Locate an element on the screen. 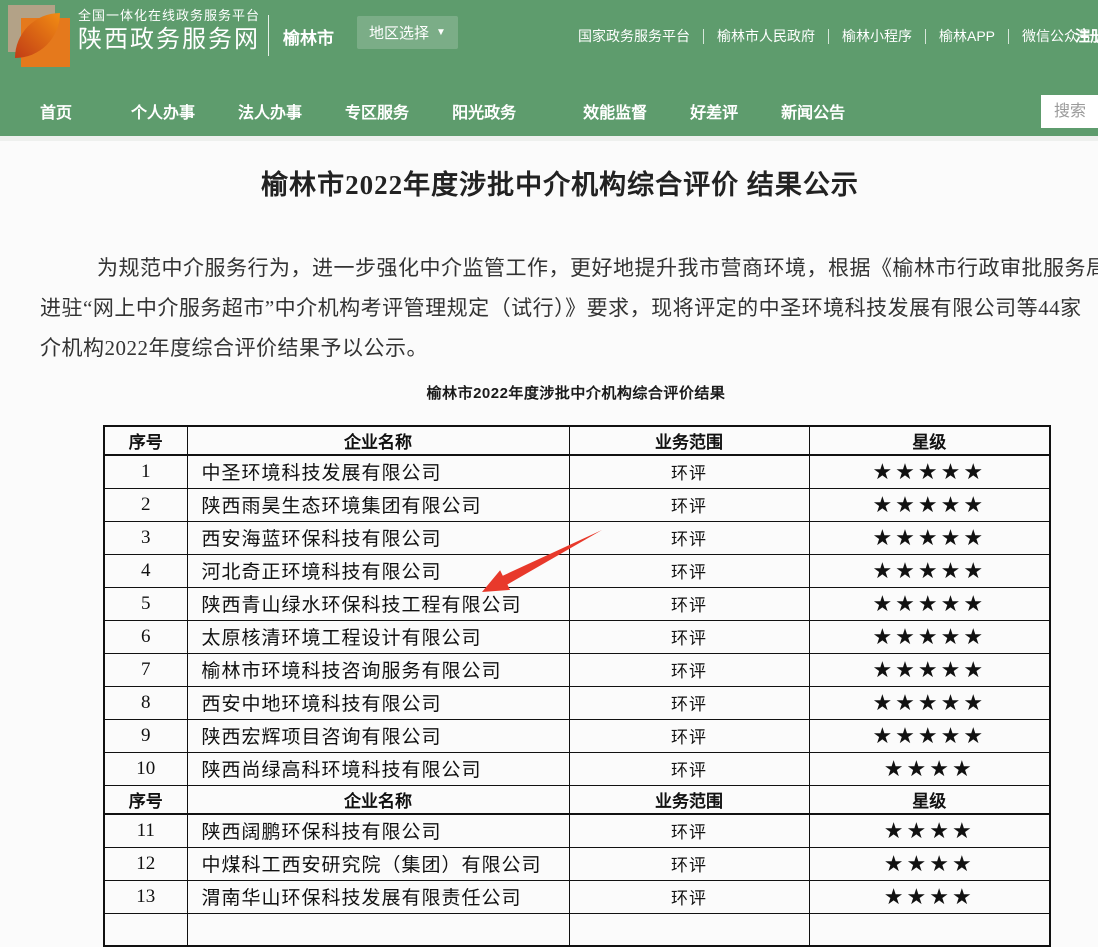 This screenshot has height=947, width=1098. nav-item: 个人办事 is located at coordinates (163, 113).